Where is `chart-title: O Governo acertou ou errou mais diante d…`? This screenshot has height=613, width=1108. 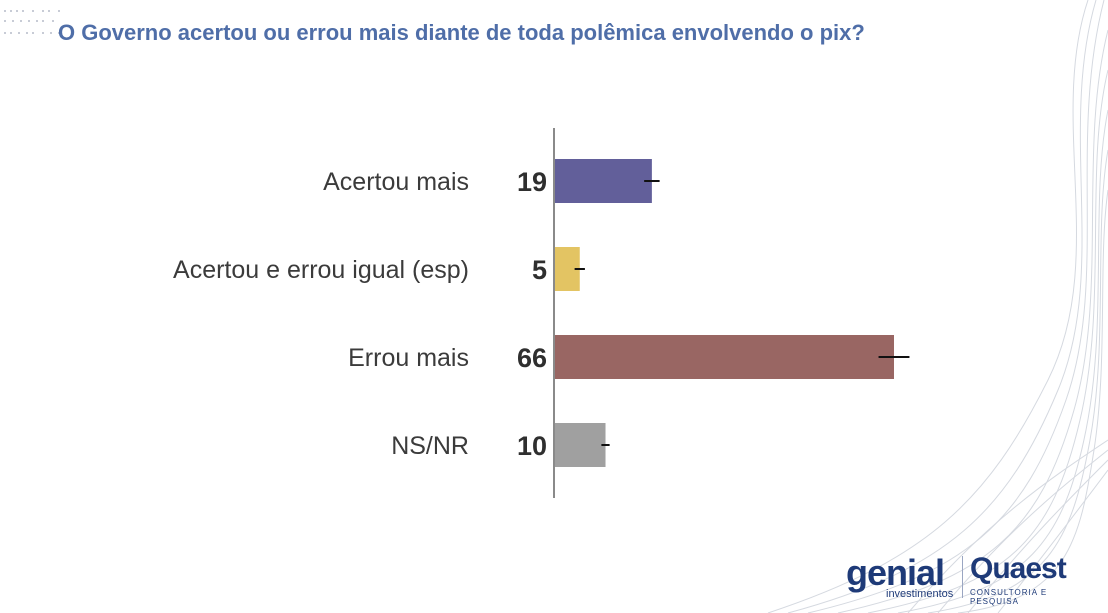
chart-title: O Governo acertou ou errou mais diante d… is located at coordinates (461, 32).